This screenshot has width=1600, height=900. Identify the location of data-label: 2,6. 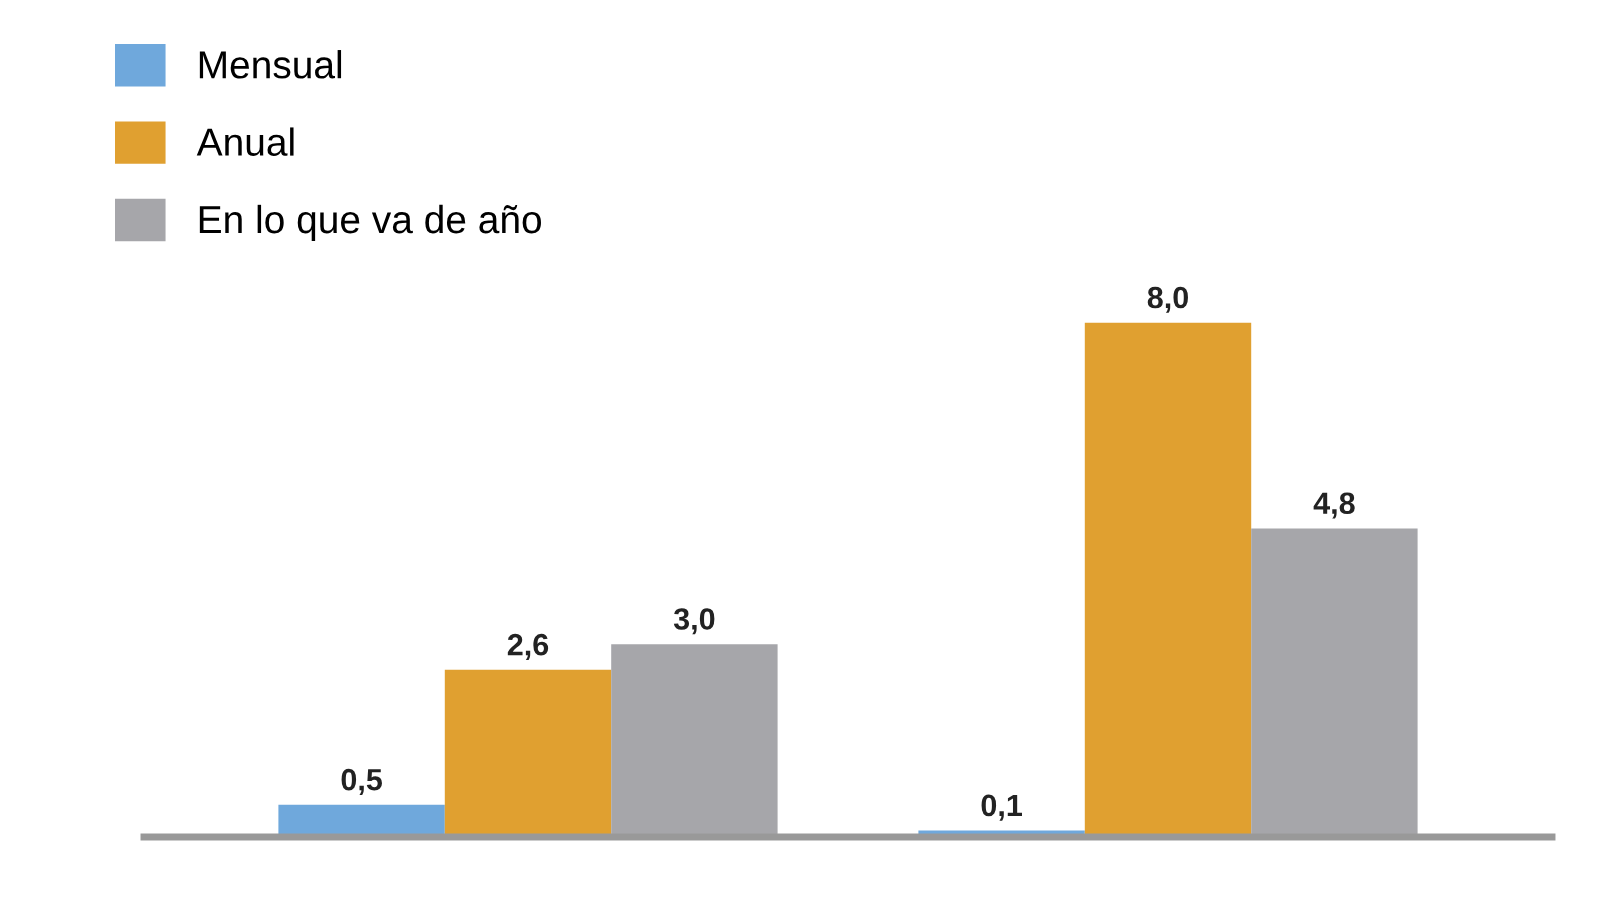
(528, 646).